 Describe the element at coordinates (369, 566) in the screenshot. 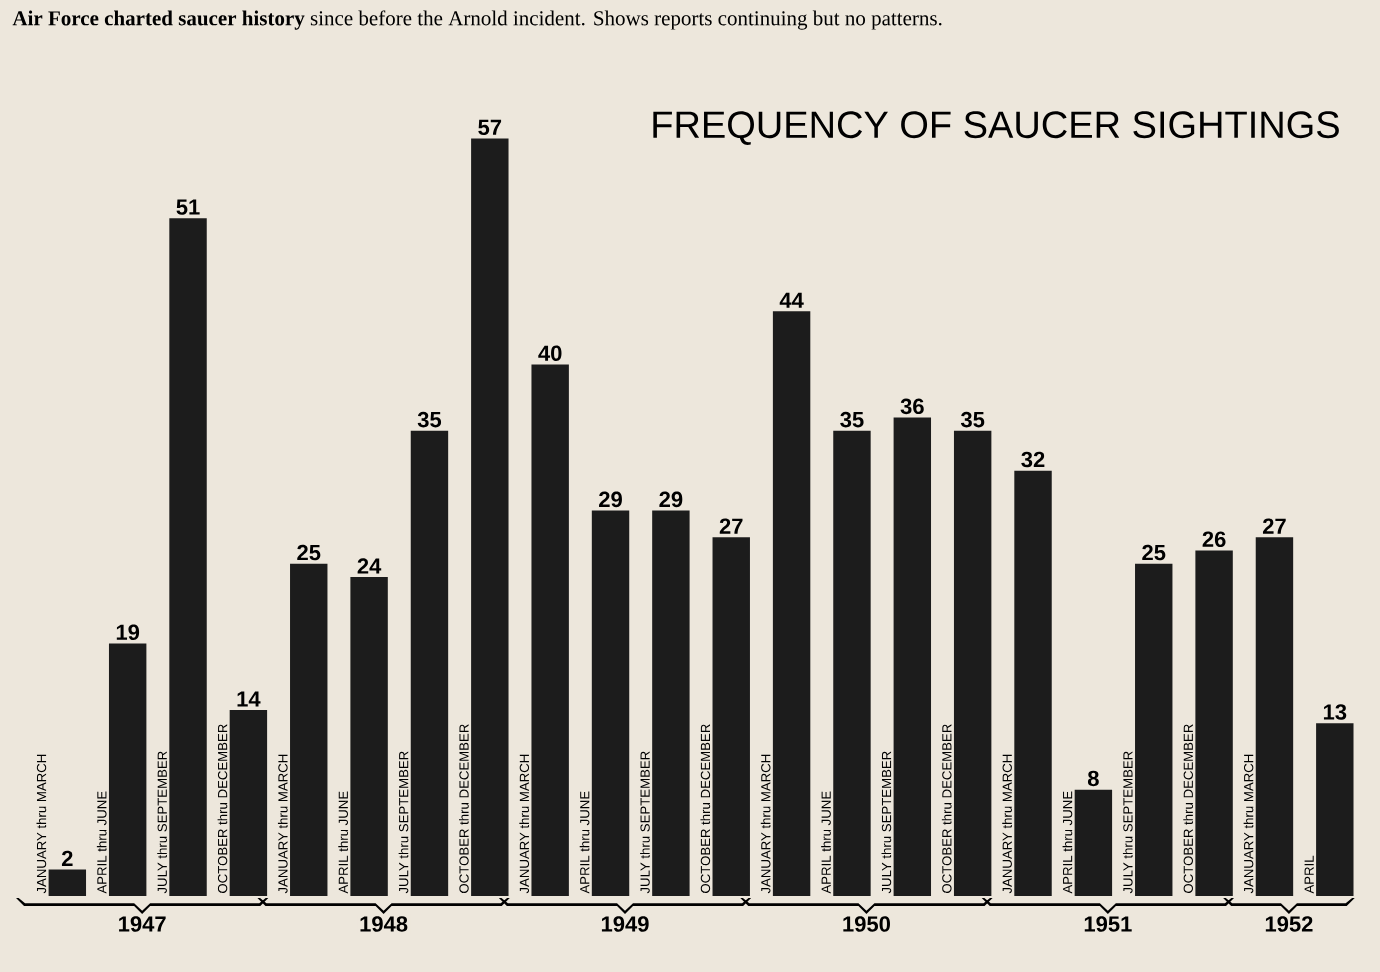

I see `data-label: 24` at that location.